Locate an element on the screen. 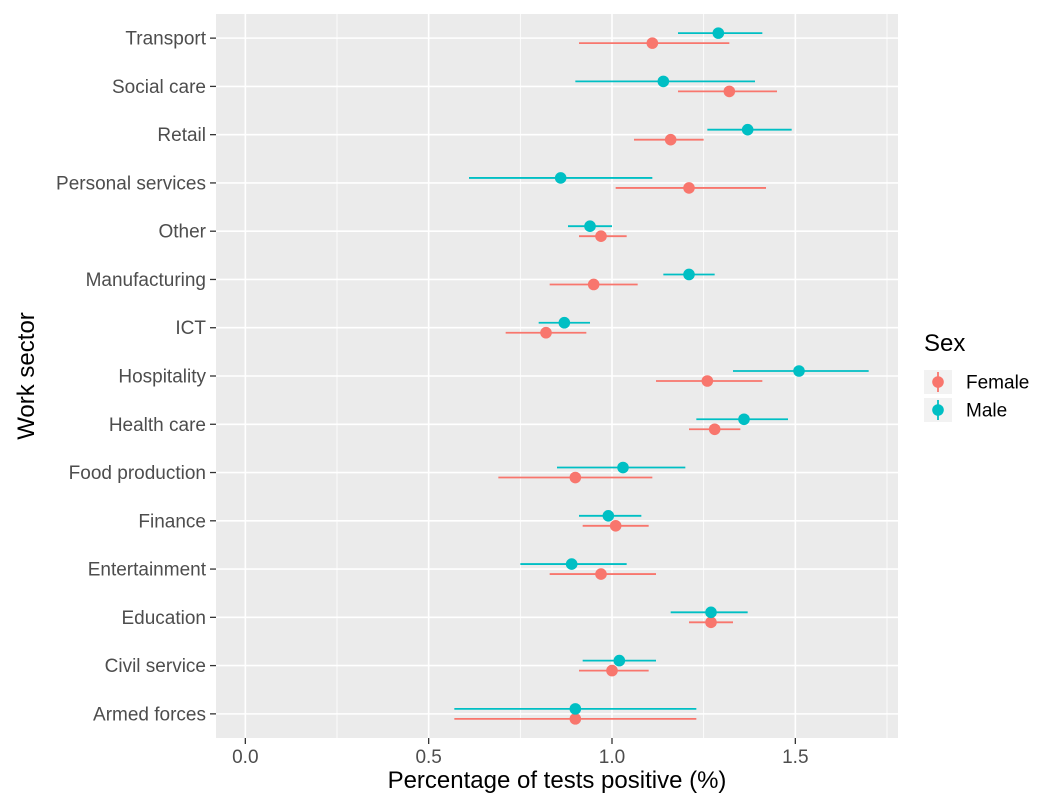 The image size is (1037, 796). x-tick-label: 1.5 is located at coordinates (795, 757).